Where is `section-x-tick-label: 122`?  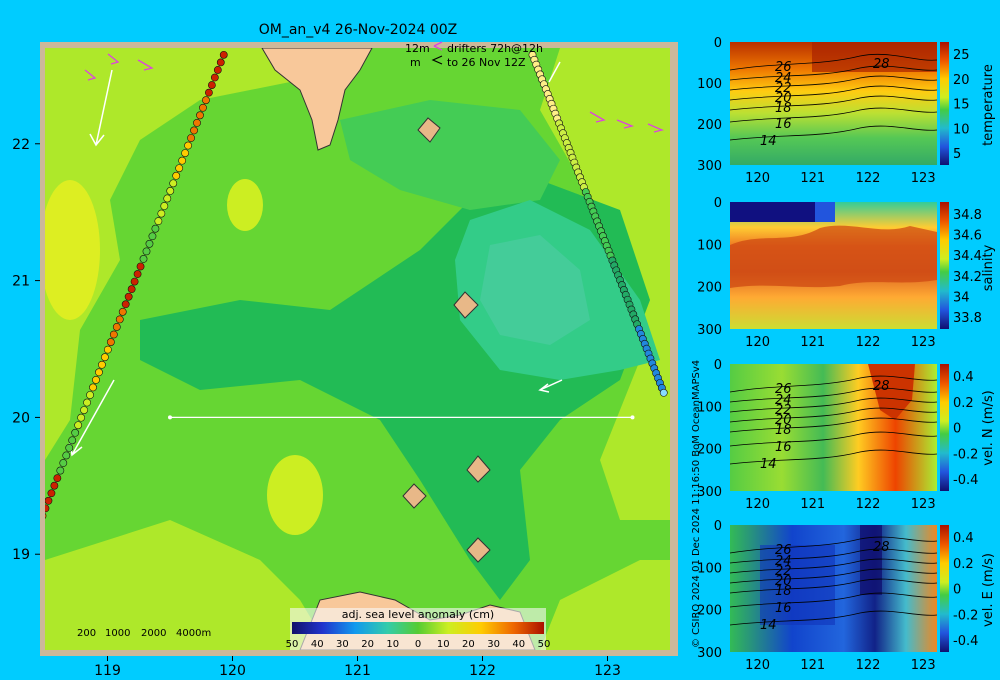 section-x-tick-label: 122 is located at coordinates (868, 504).